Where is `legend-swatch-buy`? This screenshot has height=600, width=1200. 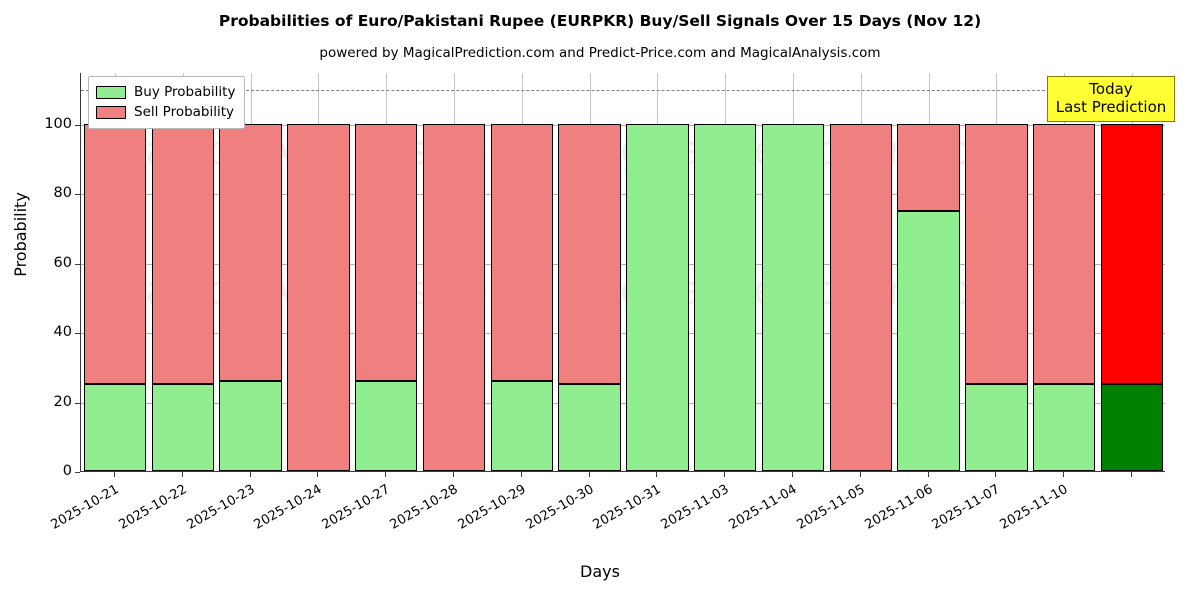 legend-swatch-buy is located at coordinates (111, 92).